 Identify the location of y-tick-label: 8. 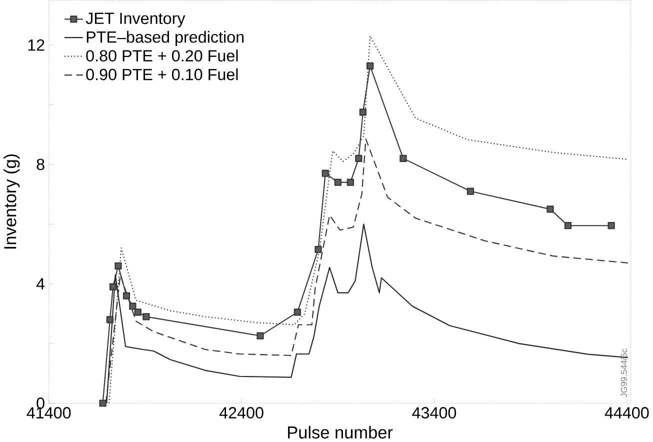
(40, 164).